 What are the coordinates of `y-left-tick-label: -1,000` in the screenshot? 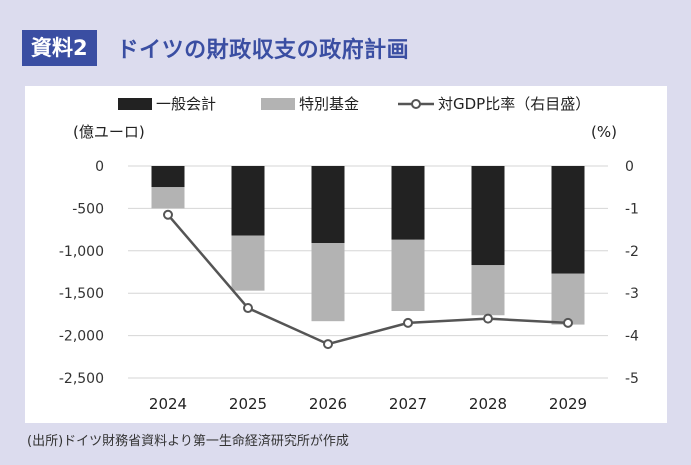 It's located at (81, 252).